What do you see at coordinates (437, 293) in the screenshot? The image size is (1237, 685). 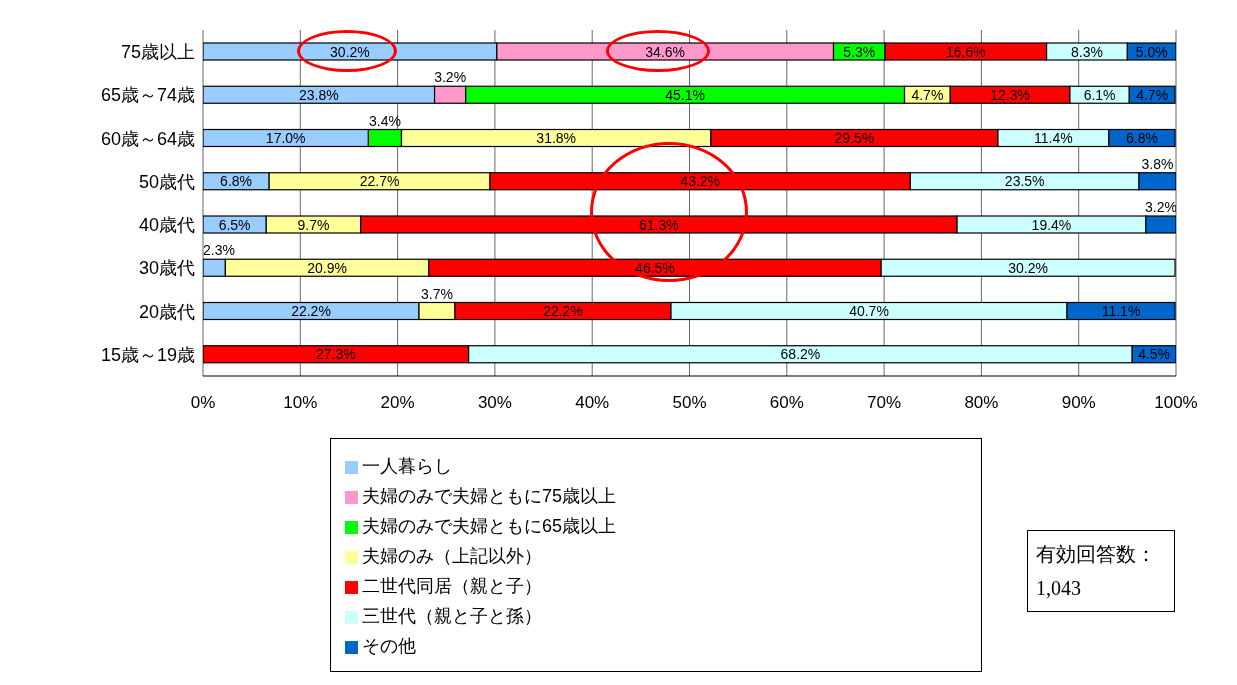 I see `data-label: 3.7%` at bounding box center [437, 293].